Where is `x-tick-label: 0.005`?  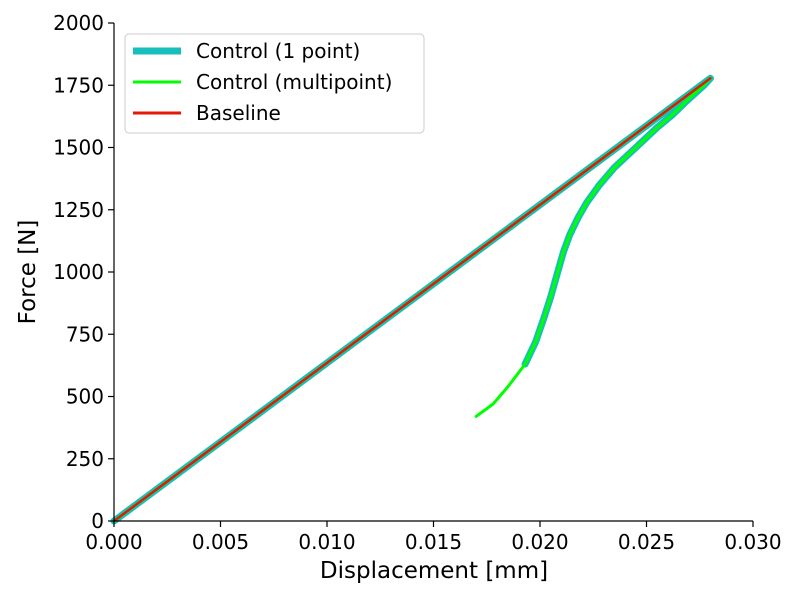
x-tick-label: 0.005 is located at coordinates (220, 542).